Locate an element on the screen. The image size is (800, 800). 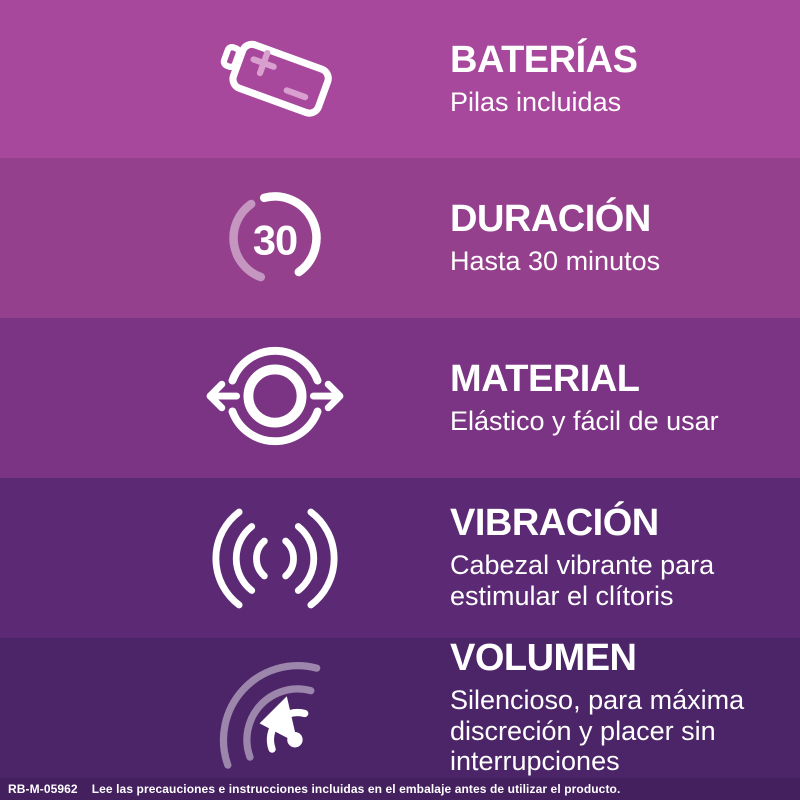
text-column: MATERIAL Elástico y fácil de usar is located at coordinates (625, 398).